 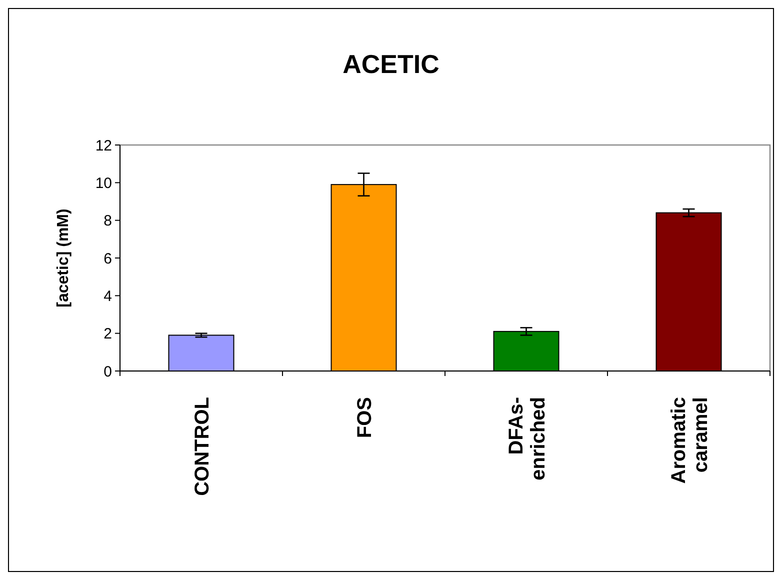 I want to click on x-tick-label: CONTROL, so click(x=202, y=446).